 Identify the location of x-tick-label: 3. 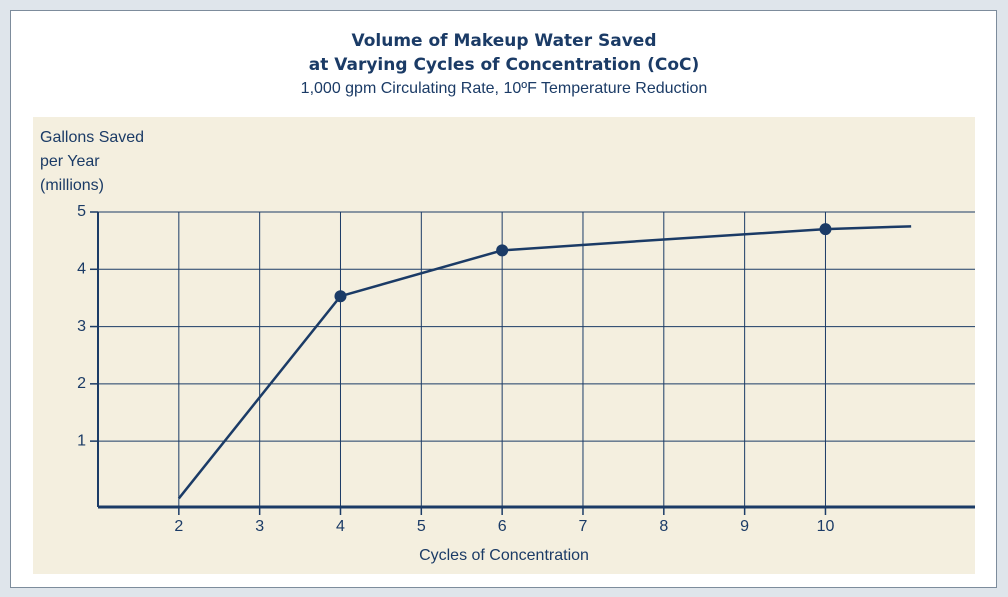
(259, 526).